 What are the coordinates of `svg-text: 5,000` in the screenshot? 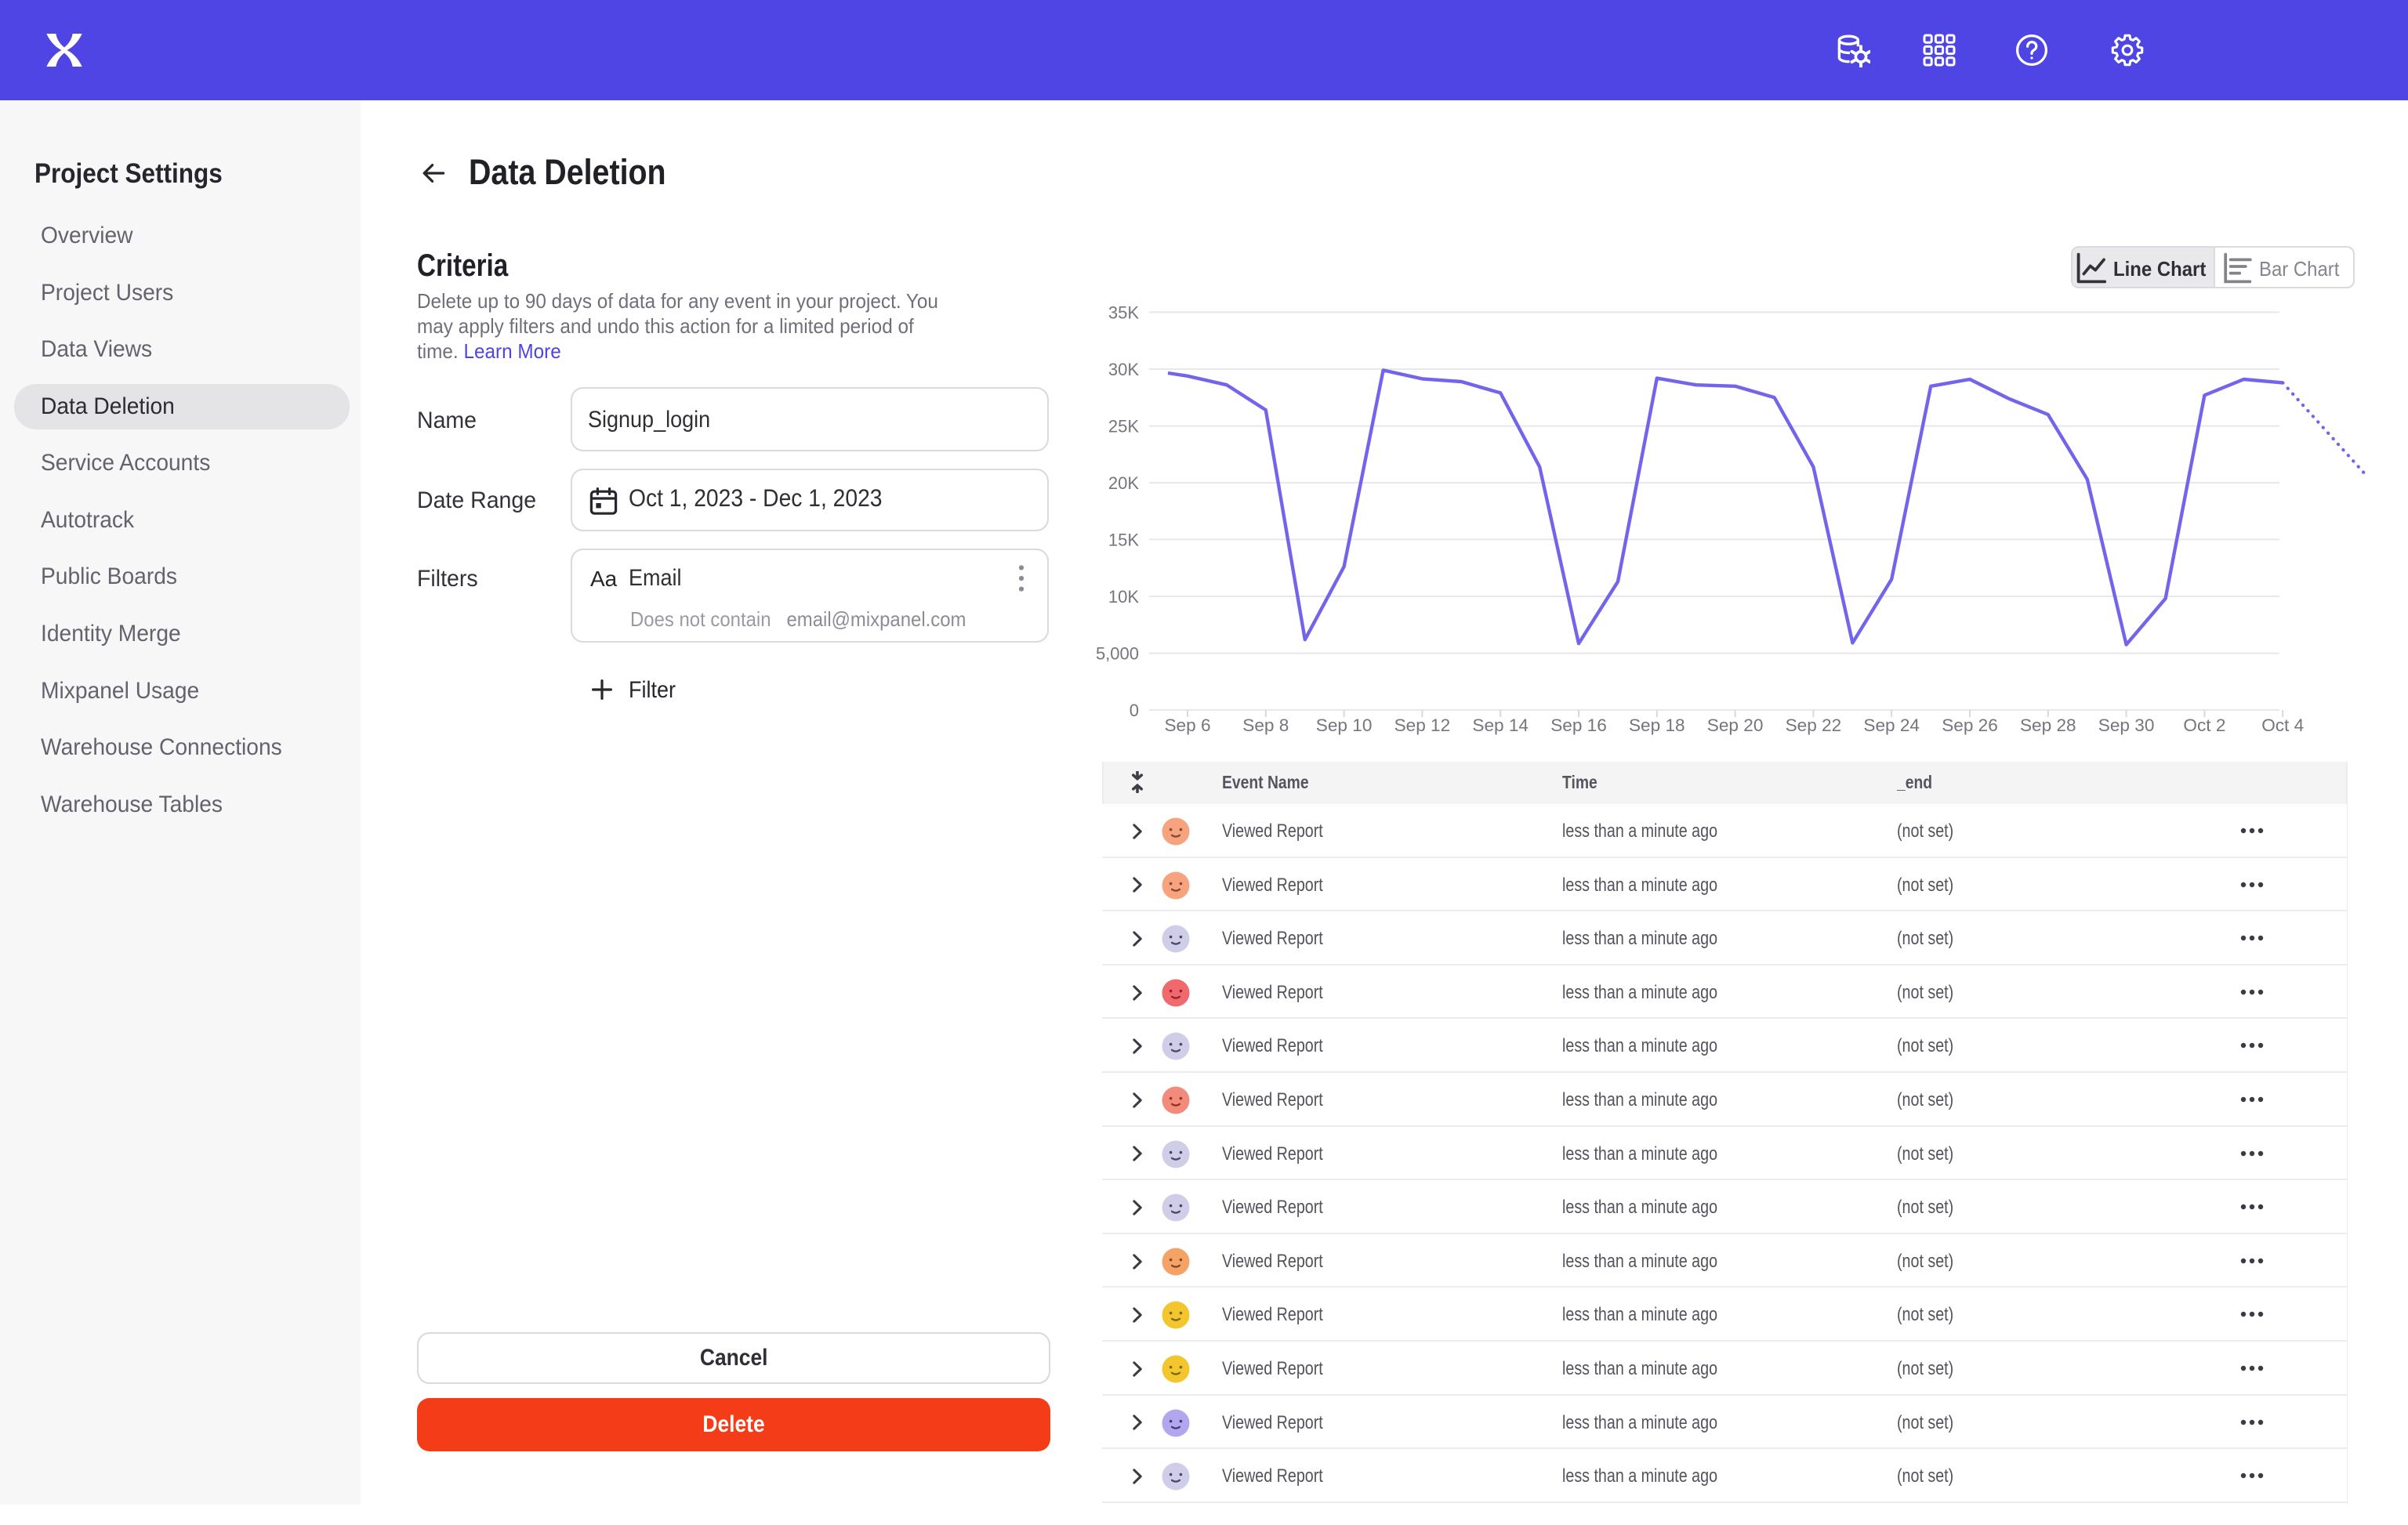 It's located at (1117, 654).